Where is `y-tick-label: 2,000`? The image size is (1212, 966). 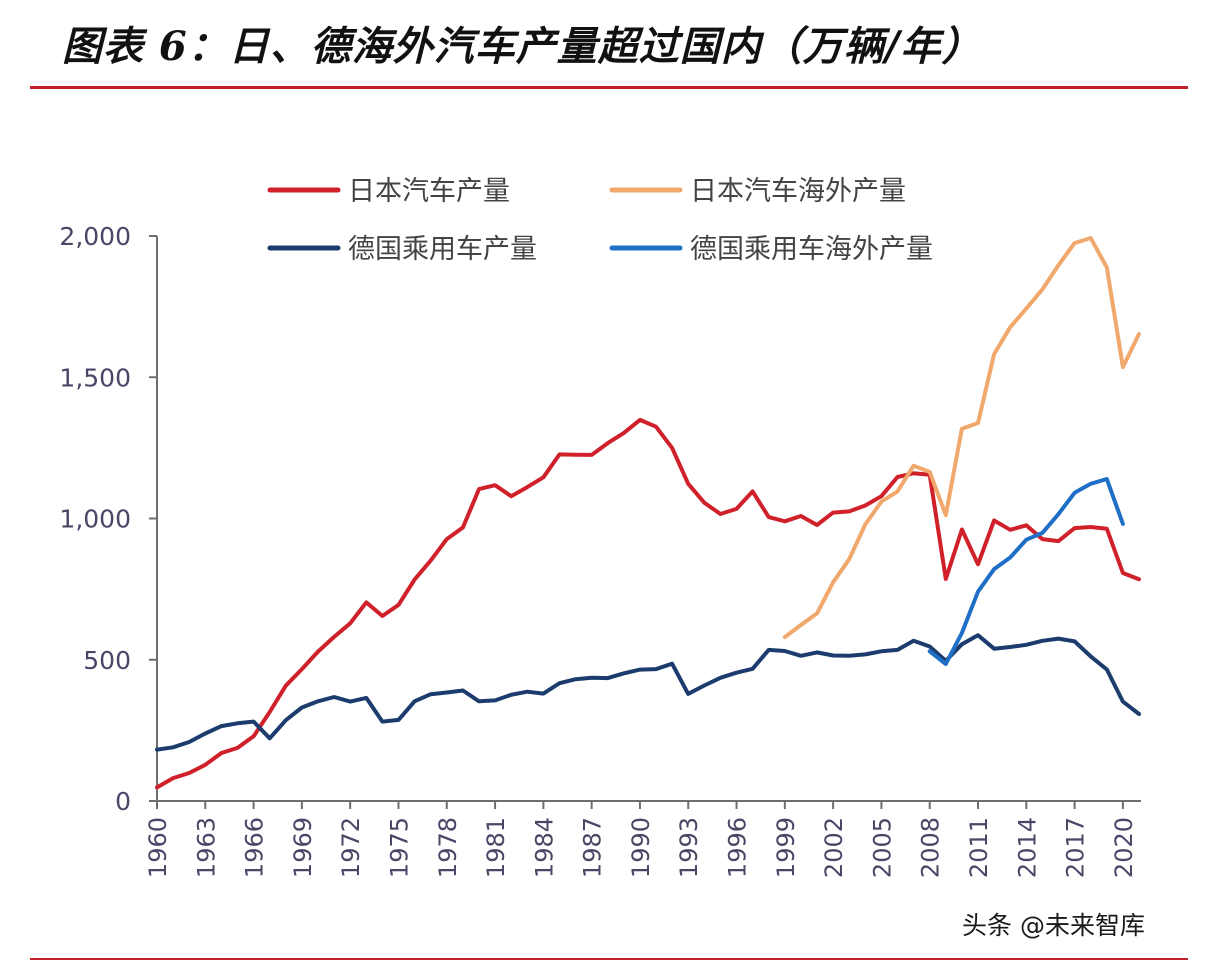
y-tick-label: 2,000 is located at coordinates (95, 236).